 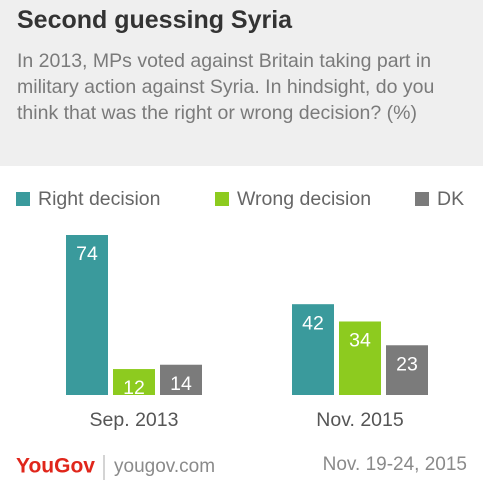 I want to click on value-label: 34, so click(x=360, y=341).